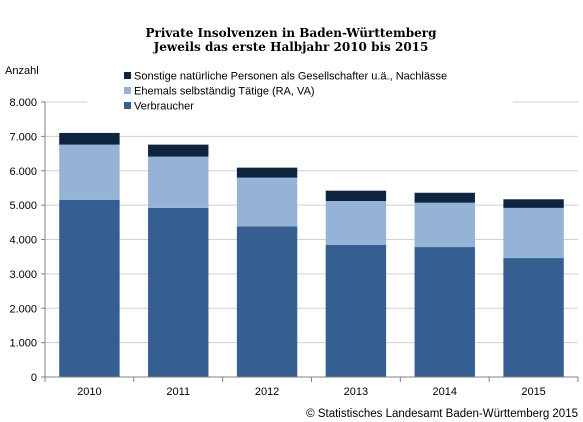  What do you see at coordinates (23, 172) in the screenshot?
I see `y-tick-label: 6.000` at bounding box center [23, 172].